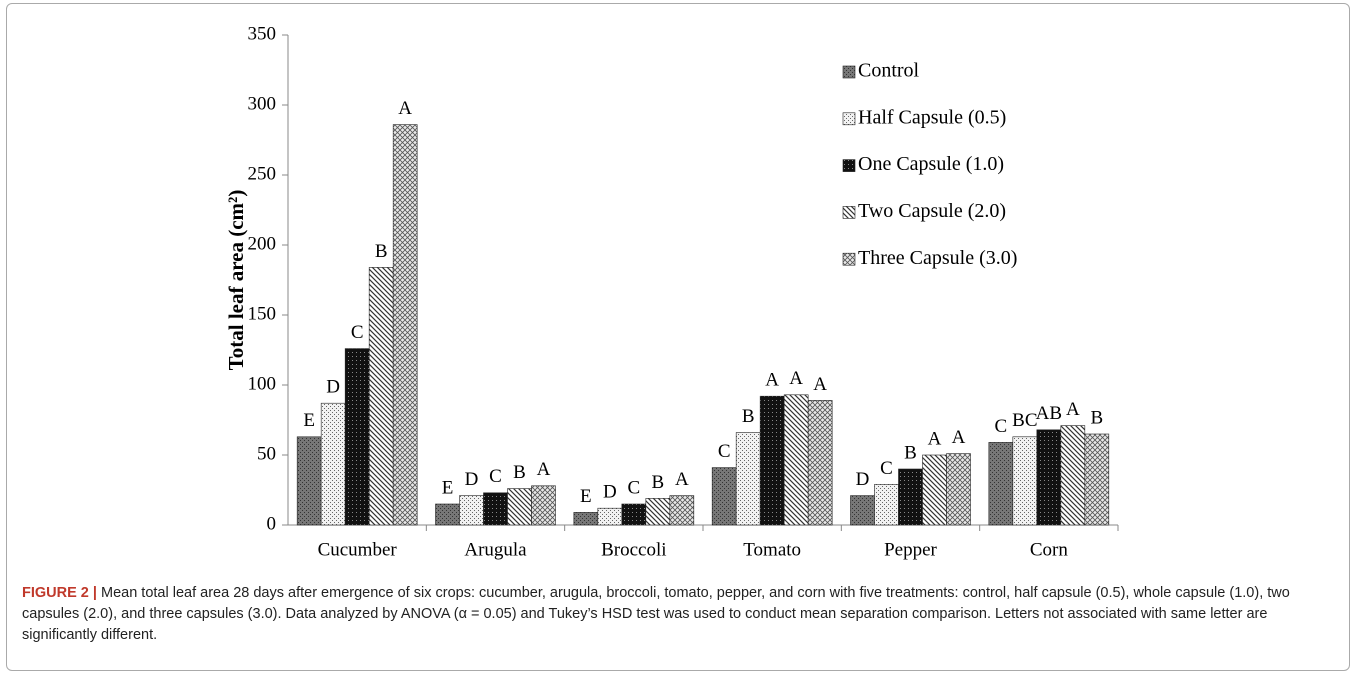 The image size is (1358, 681). Describe the element at coordinates (932, 211) in the screenshot. I see `legend-label: Two Capsule (2.0)` at that location.